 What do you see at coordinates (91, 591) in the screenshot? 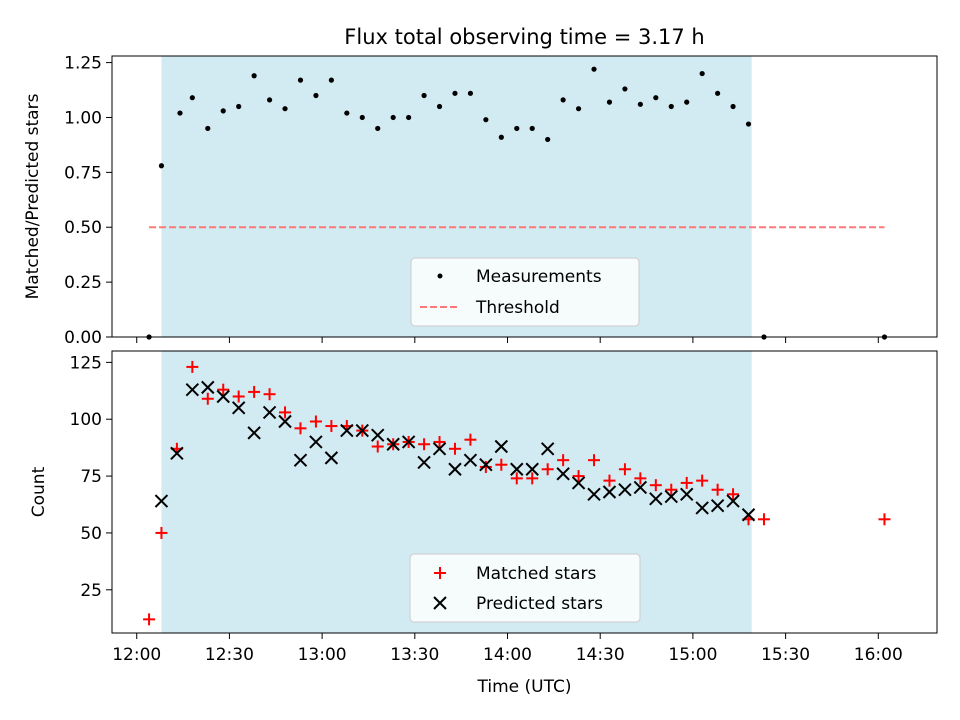
I see `bottom-y-tick-label: 25` at bounding box center [91, 591].